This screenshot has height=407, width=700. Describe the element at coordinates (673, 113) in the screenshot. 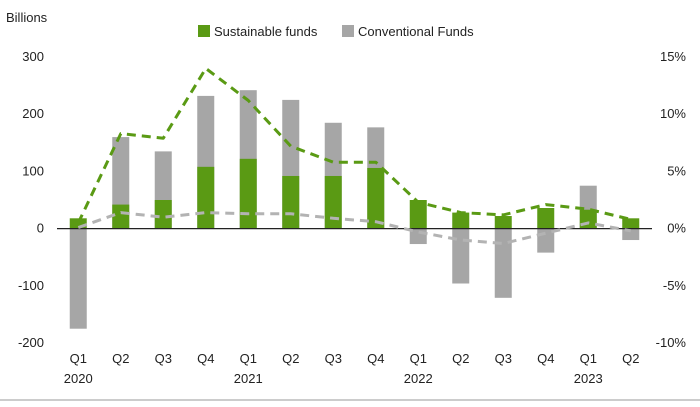

I see `y2-tick-label: 10%` at that location.